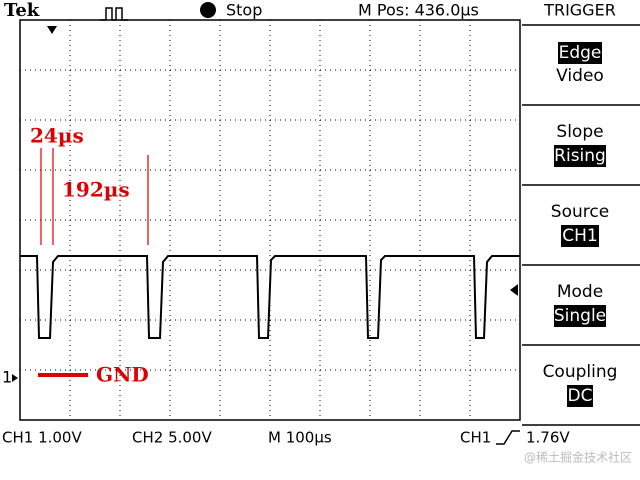 The height and width of the screenshot is (480, 640). I want to click on trigger-source: CH1, so click(475, 438).